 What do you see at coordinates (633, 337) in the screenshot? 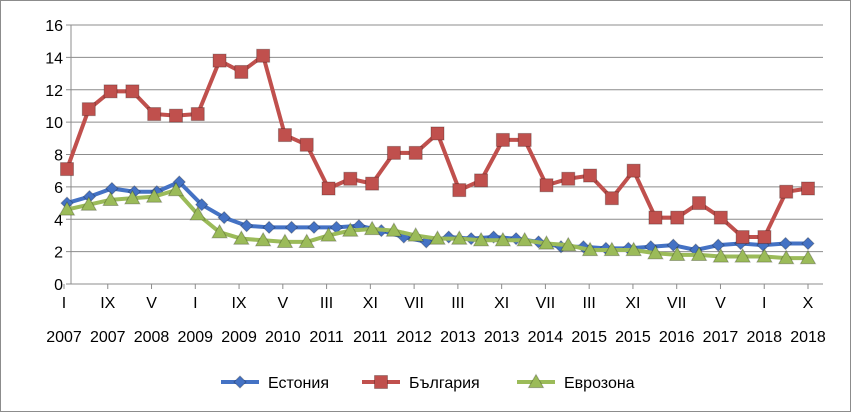
I see `x-tick-label-year: 2015` at bounding box center [633, 337].